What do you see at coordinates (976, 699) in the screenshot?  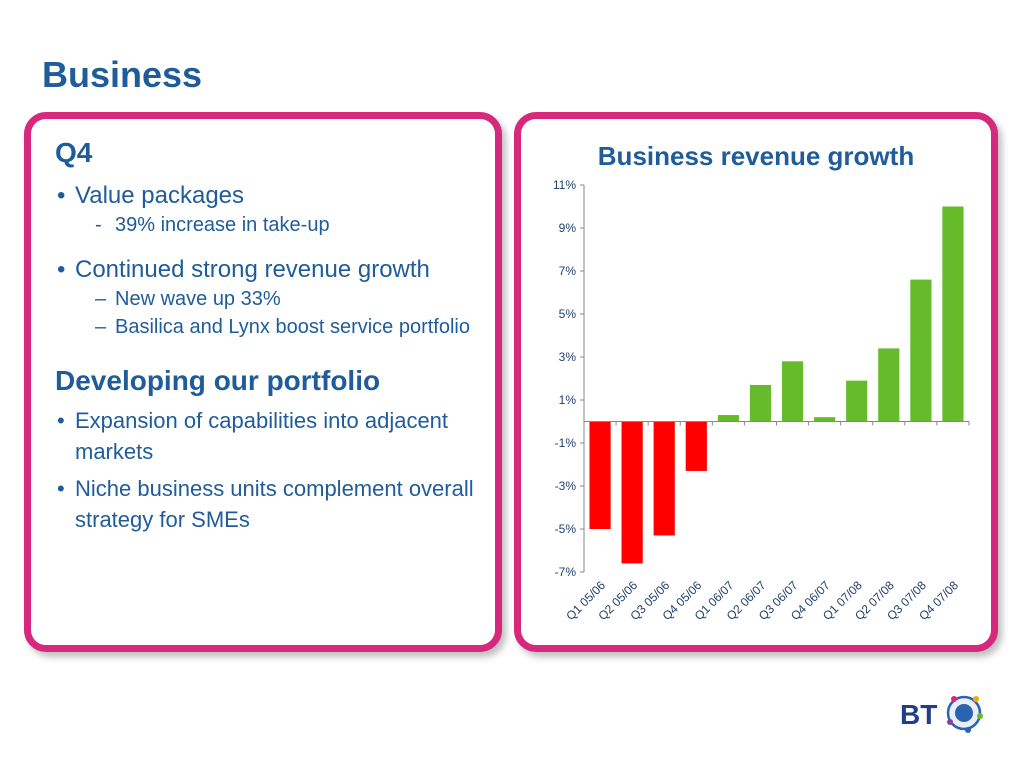 I see `logo-dot-amber` at bounding box center [976, 699].